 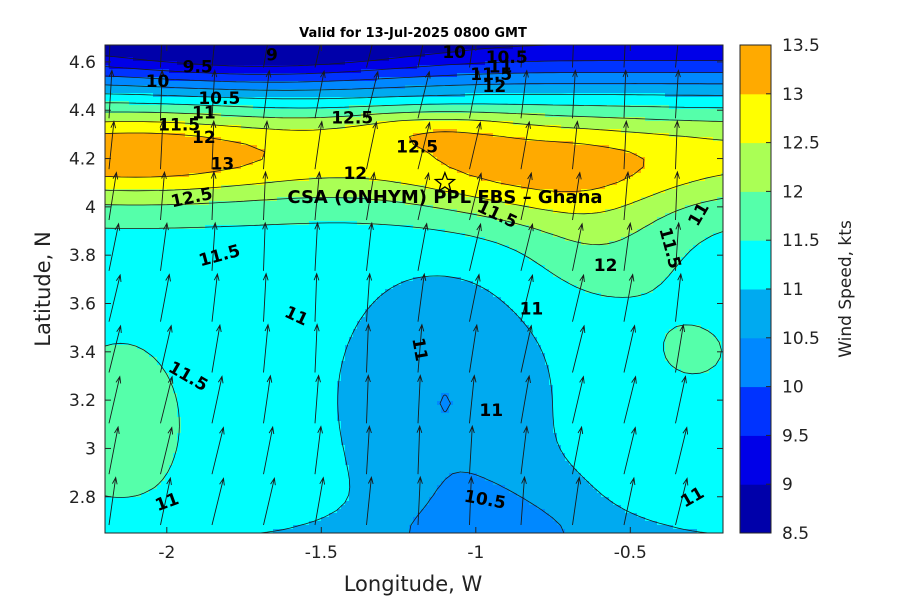 I want to click on site-star-icon, so click(x=445, y=181).